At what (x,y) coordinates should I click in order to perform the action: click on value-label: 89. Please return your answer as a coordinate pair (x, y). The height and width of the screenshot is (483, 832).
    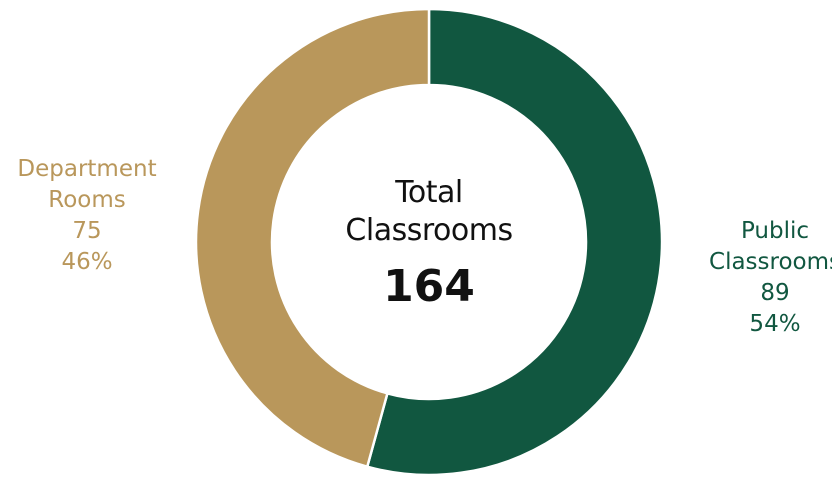
    Looking at the image, I should click on (775, 293).